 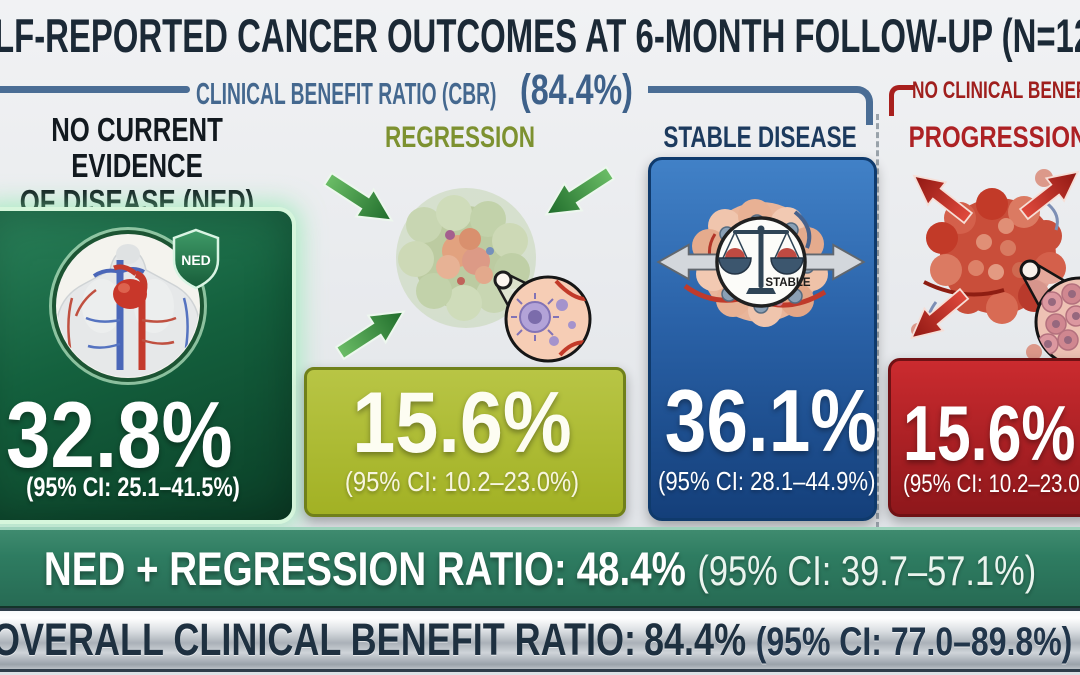 I want to click on stable-ci: (95% CI: 28.1–44.9%), so click(x=767, y=481).